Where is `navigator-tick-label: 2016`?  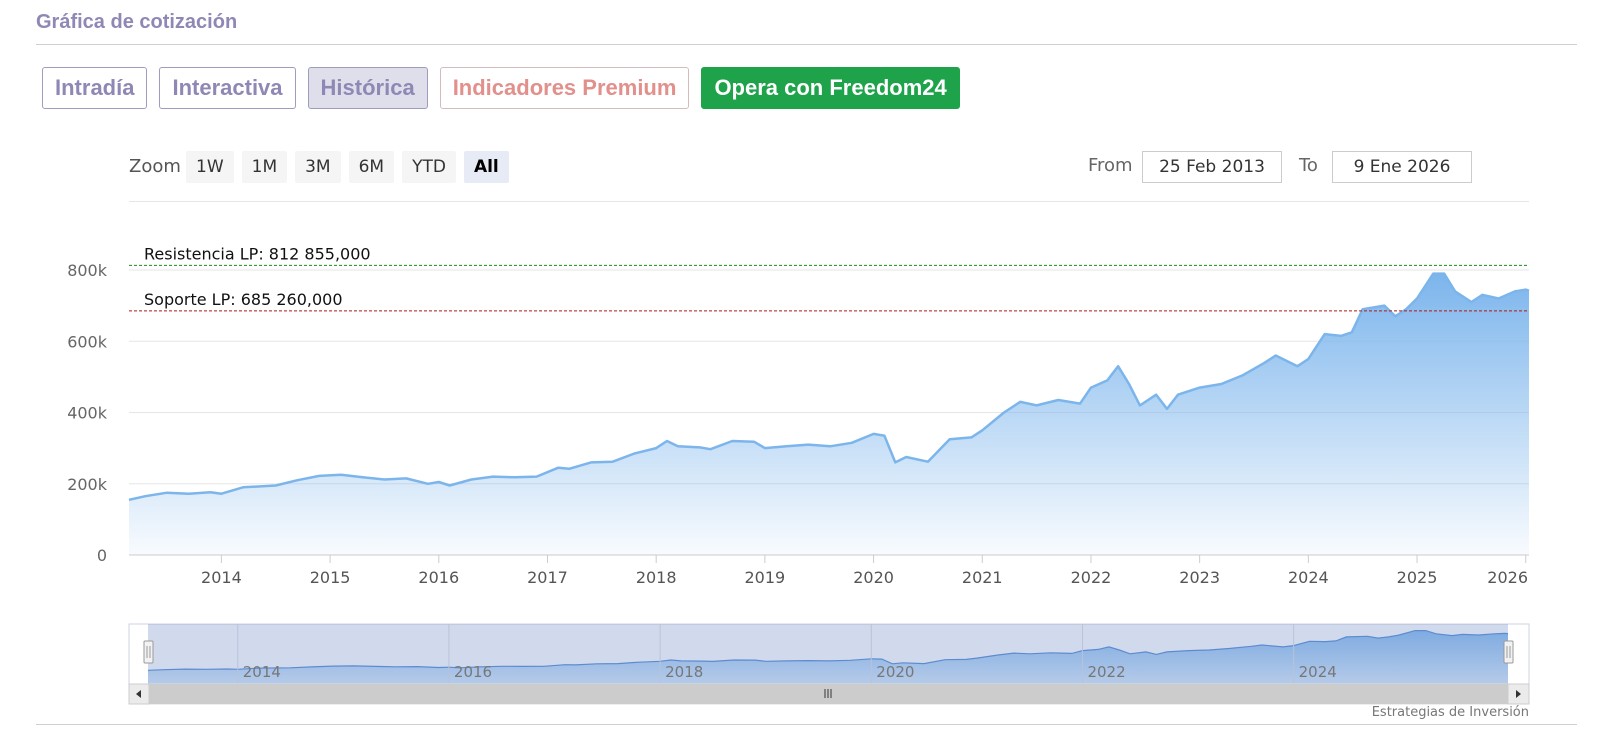
navigator-tick-label: 2016 is located at coordinates (473, 672).